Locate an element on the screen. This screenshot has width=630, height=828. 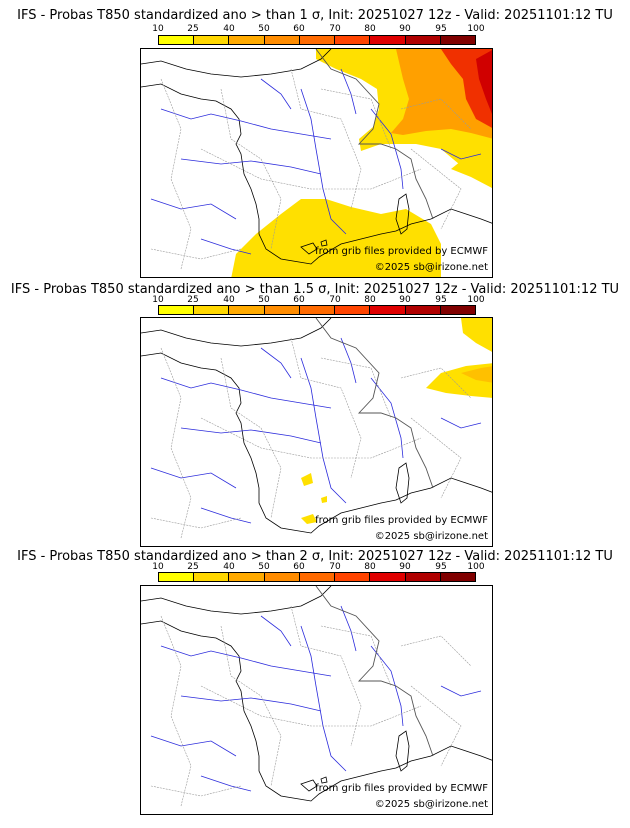
prob-area-yellow-small is located at coordinates (314, 498).